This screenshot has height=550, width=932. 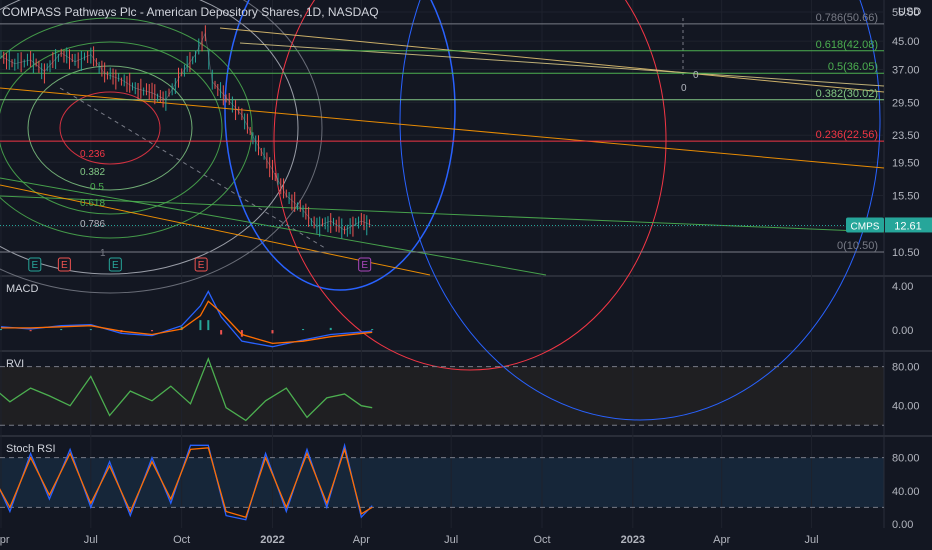 What do you see at coordinates (906, 197) in the screenshot?
I see `price-axis-label: 15.50` at bounding box center [906, 197].